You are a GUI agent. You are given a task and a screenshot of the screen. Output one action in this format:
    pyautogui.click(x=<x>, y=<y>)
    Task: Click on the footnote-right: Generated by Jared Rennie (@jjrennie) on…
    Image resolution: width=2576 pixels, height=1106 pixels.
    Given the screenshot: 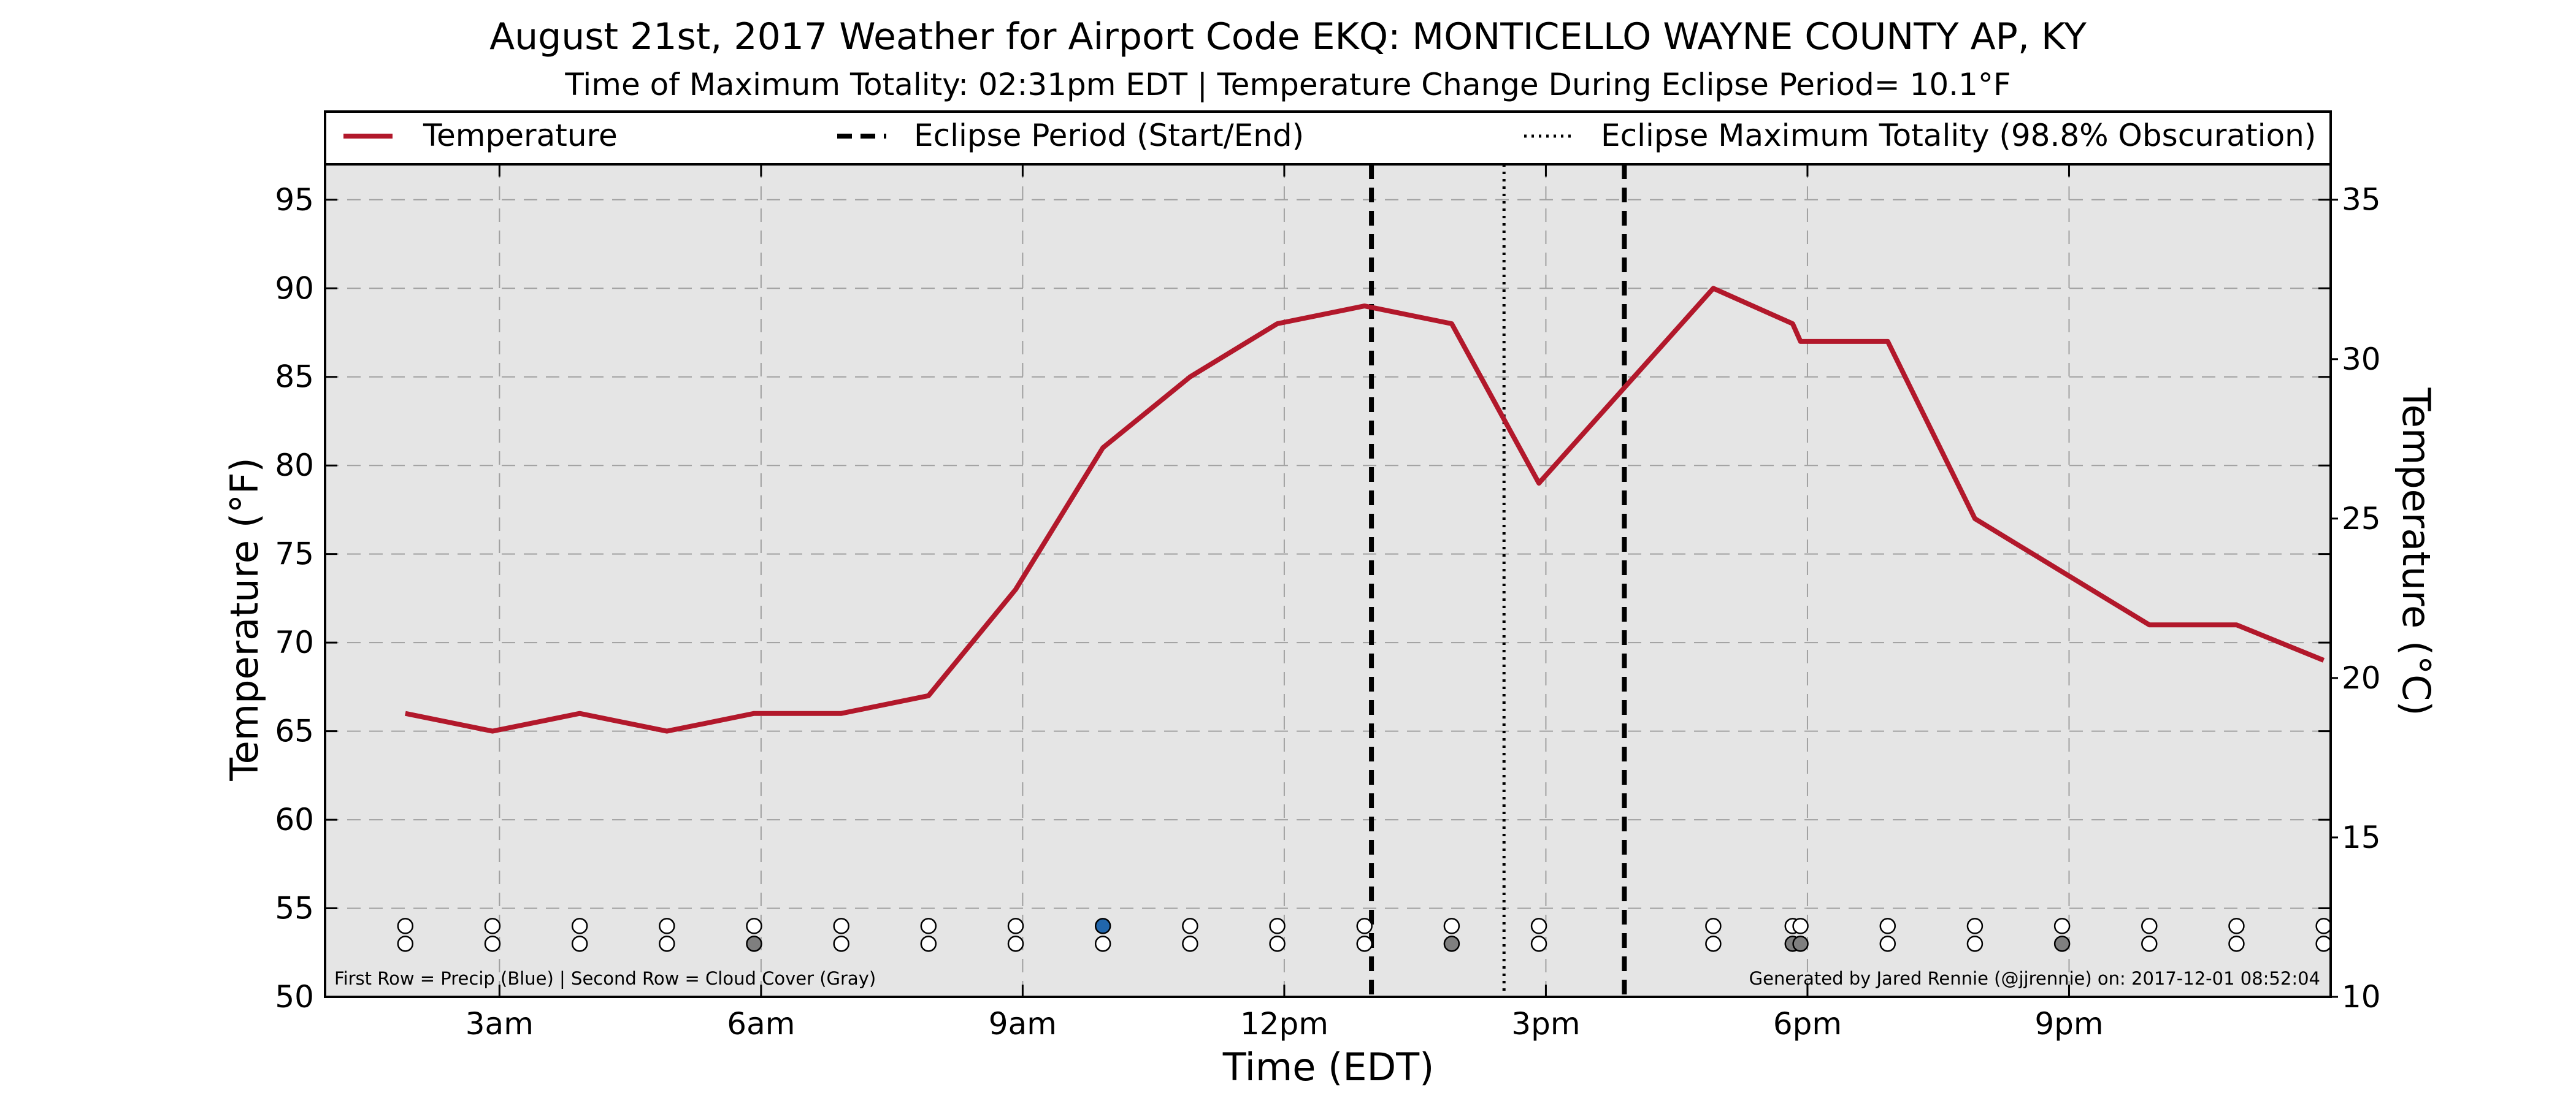 What is the action you would take?
    pyautogui.click(x=2034, y=978)
    